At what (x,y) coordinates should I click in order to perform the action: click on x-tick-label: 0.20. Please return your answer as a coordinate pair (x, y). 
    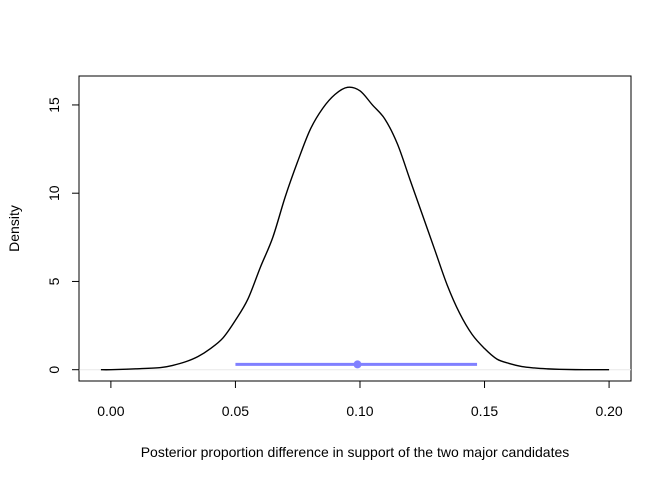
    Looking at the image, I should click on (608, 411).